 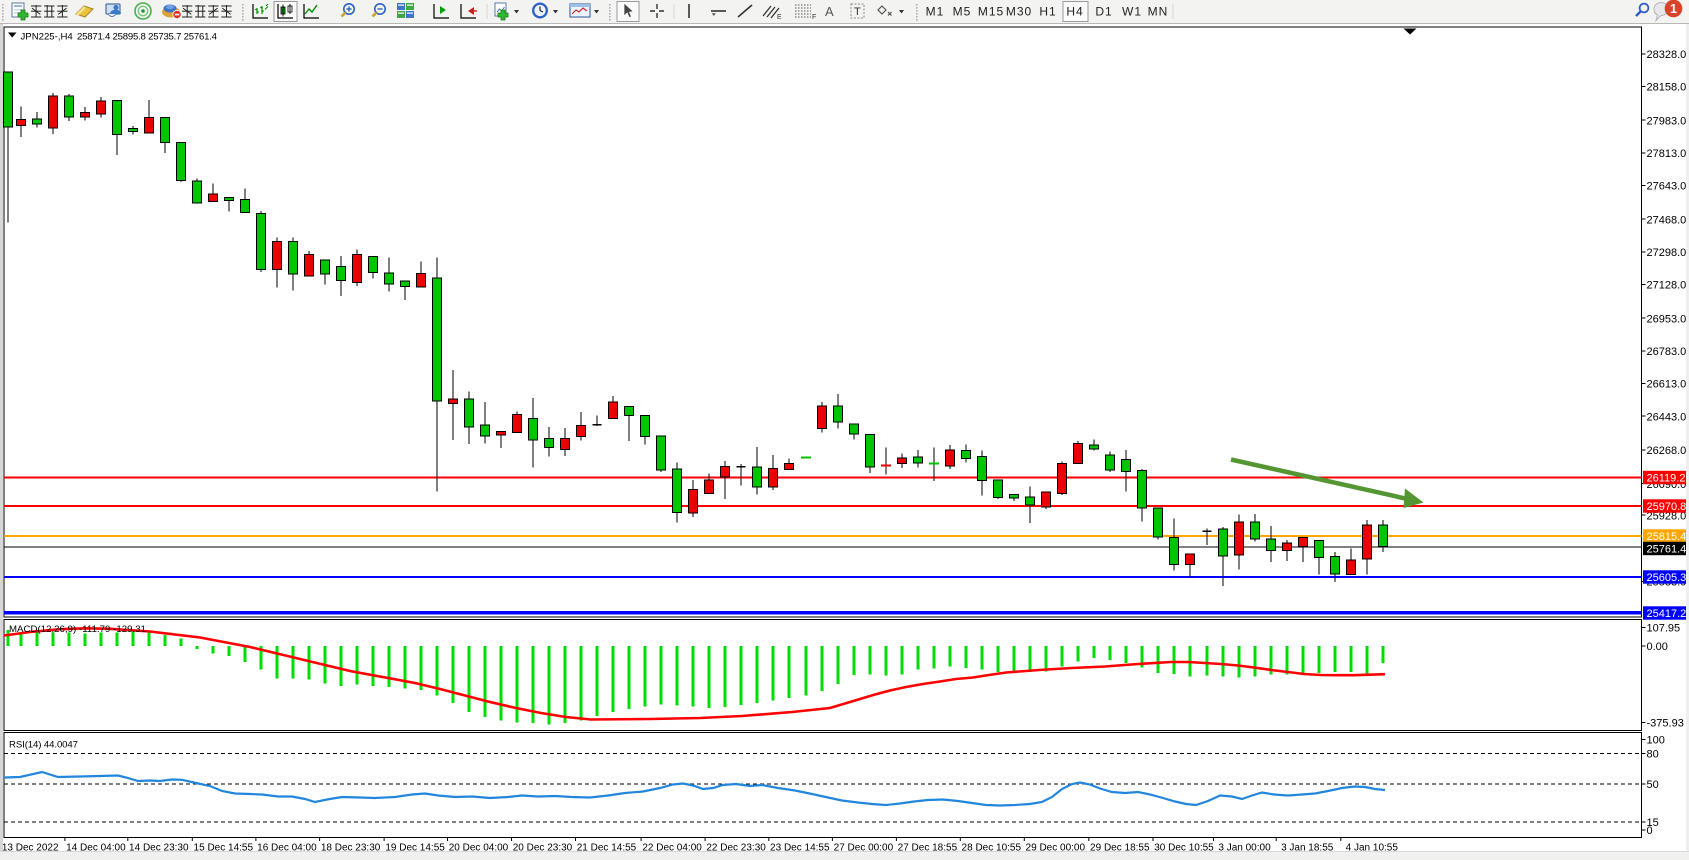 I want to click on svg-text: 15, so click(x=1653, y=823).